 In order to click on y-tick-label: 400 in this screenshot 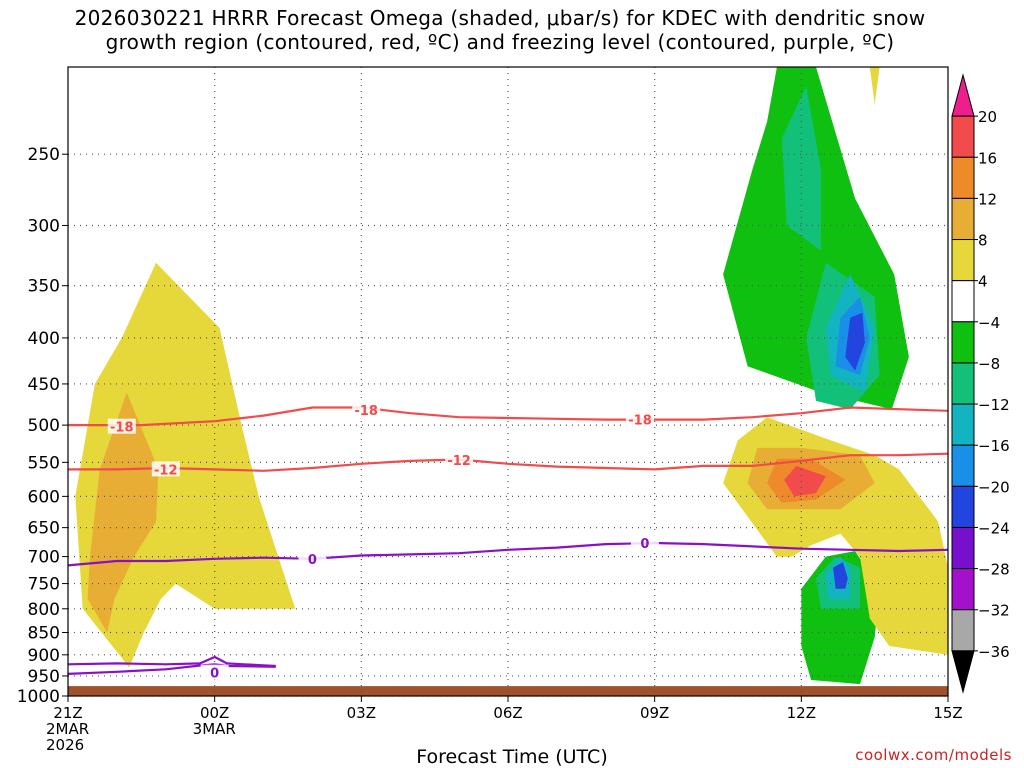, I will do `click(44, 339)`.